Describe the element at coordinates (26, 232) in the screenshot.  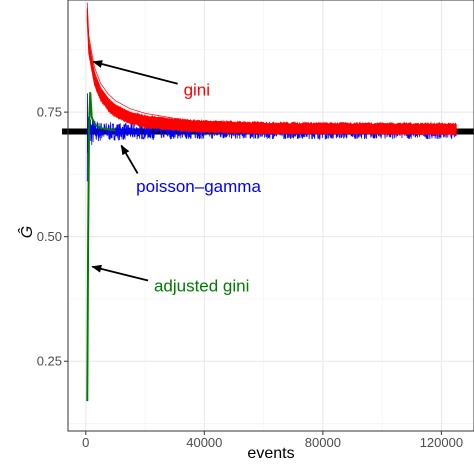
I see `y-axis-title: Ĝ` at that location.